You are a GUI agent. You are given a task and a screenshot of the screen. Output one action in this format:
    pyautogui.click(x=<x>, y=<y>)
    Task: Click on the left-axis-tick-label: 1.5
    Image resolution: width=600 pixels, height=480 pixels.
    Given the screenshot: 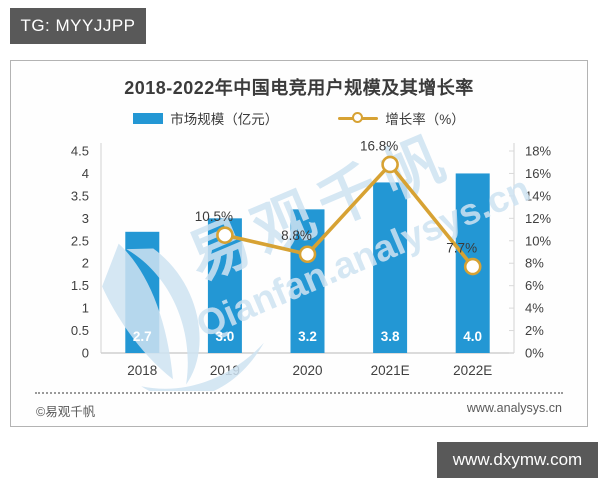 What is the action you would take?
    pyautogui.click(x=80, y=285)
    